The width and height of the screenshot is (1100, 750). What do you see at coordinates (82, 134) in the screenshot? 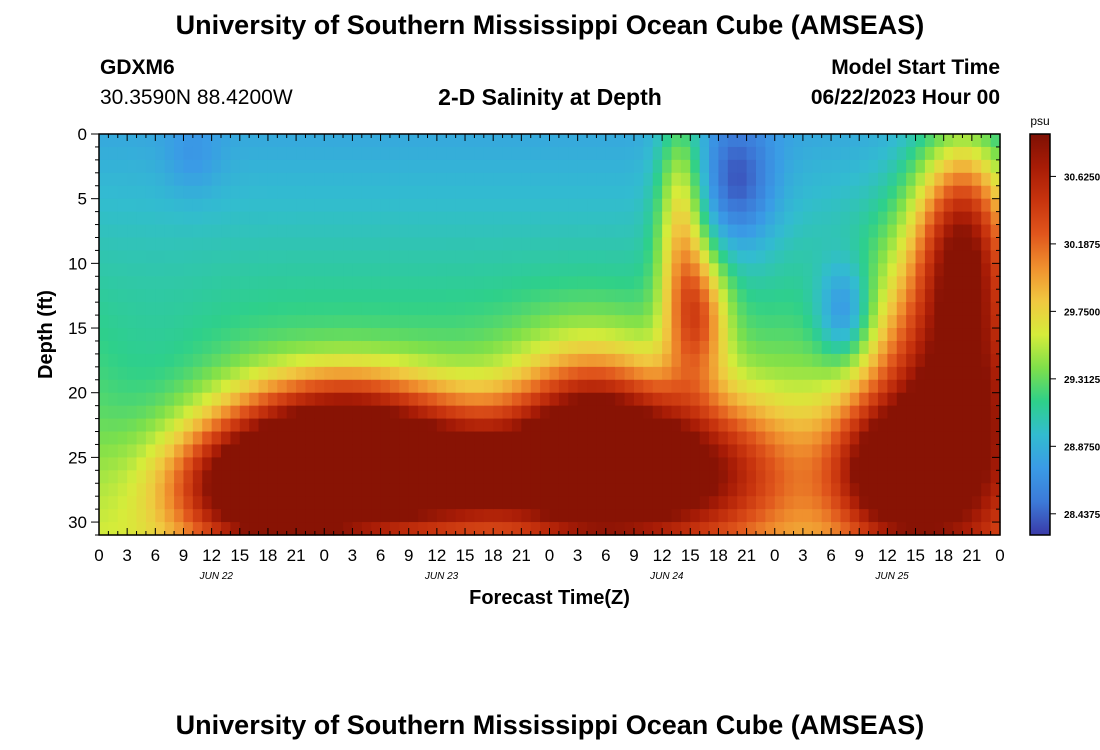
I see `y-tick-label: 0` at bounding box center [82, 134].